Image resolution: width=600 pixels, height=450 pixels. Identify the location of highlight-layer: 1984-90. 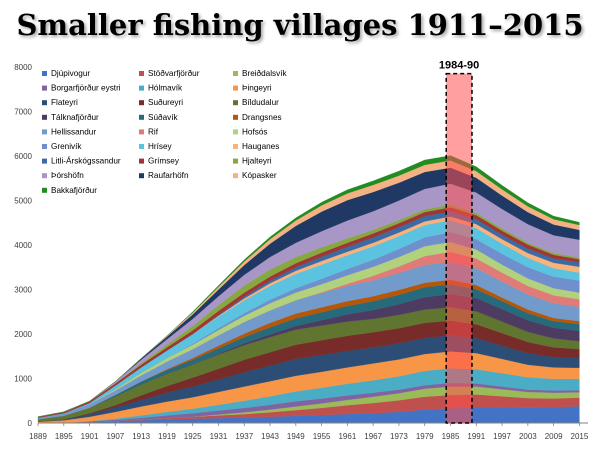
(459, 242).